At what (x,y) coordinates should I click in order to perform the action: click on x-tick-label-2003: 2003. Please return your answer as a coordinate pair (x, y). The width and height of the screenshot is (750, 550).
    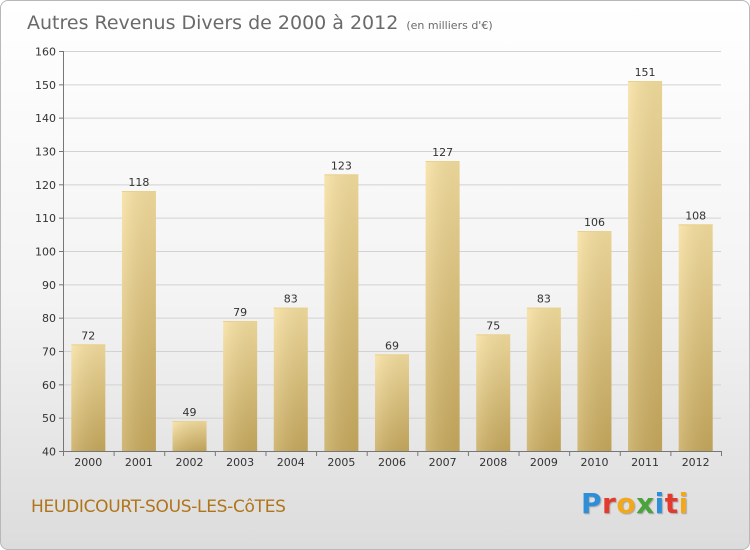
    Looking at the image, I should click on (240, 462).